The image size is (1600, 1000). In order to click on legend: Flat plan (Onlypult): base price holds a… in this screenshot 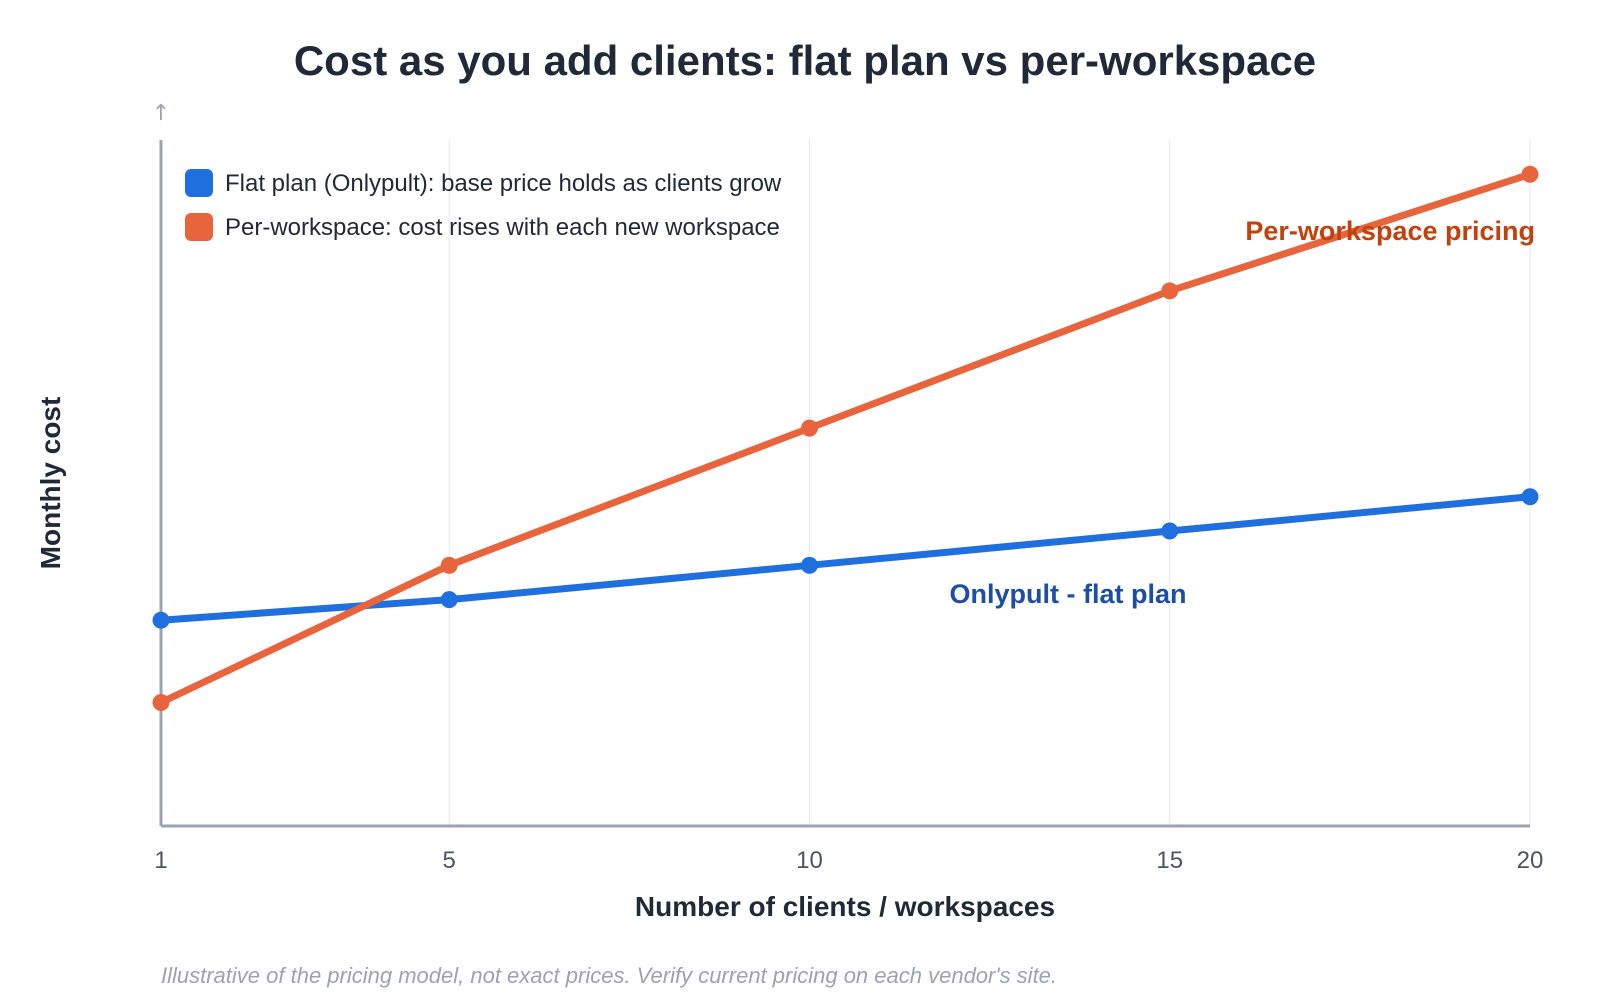, I will do `click(483, 205)`.